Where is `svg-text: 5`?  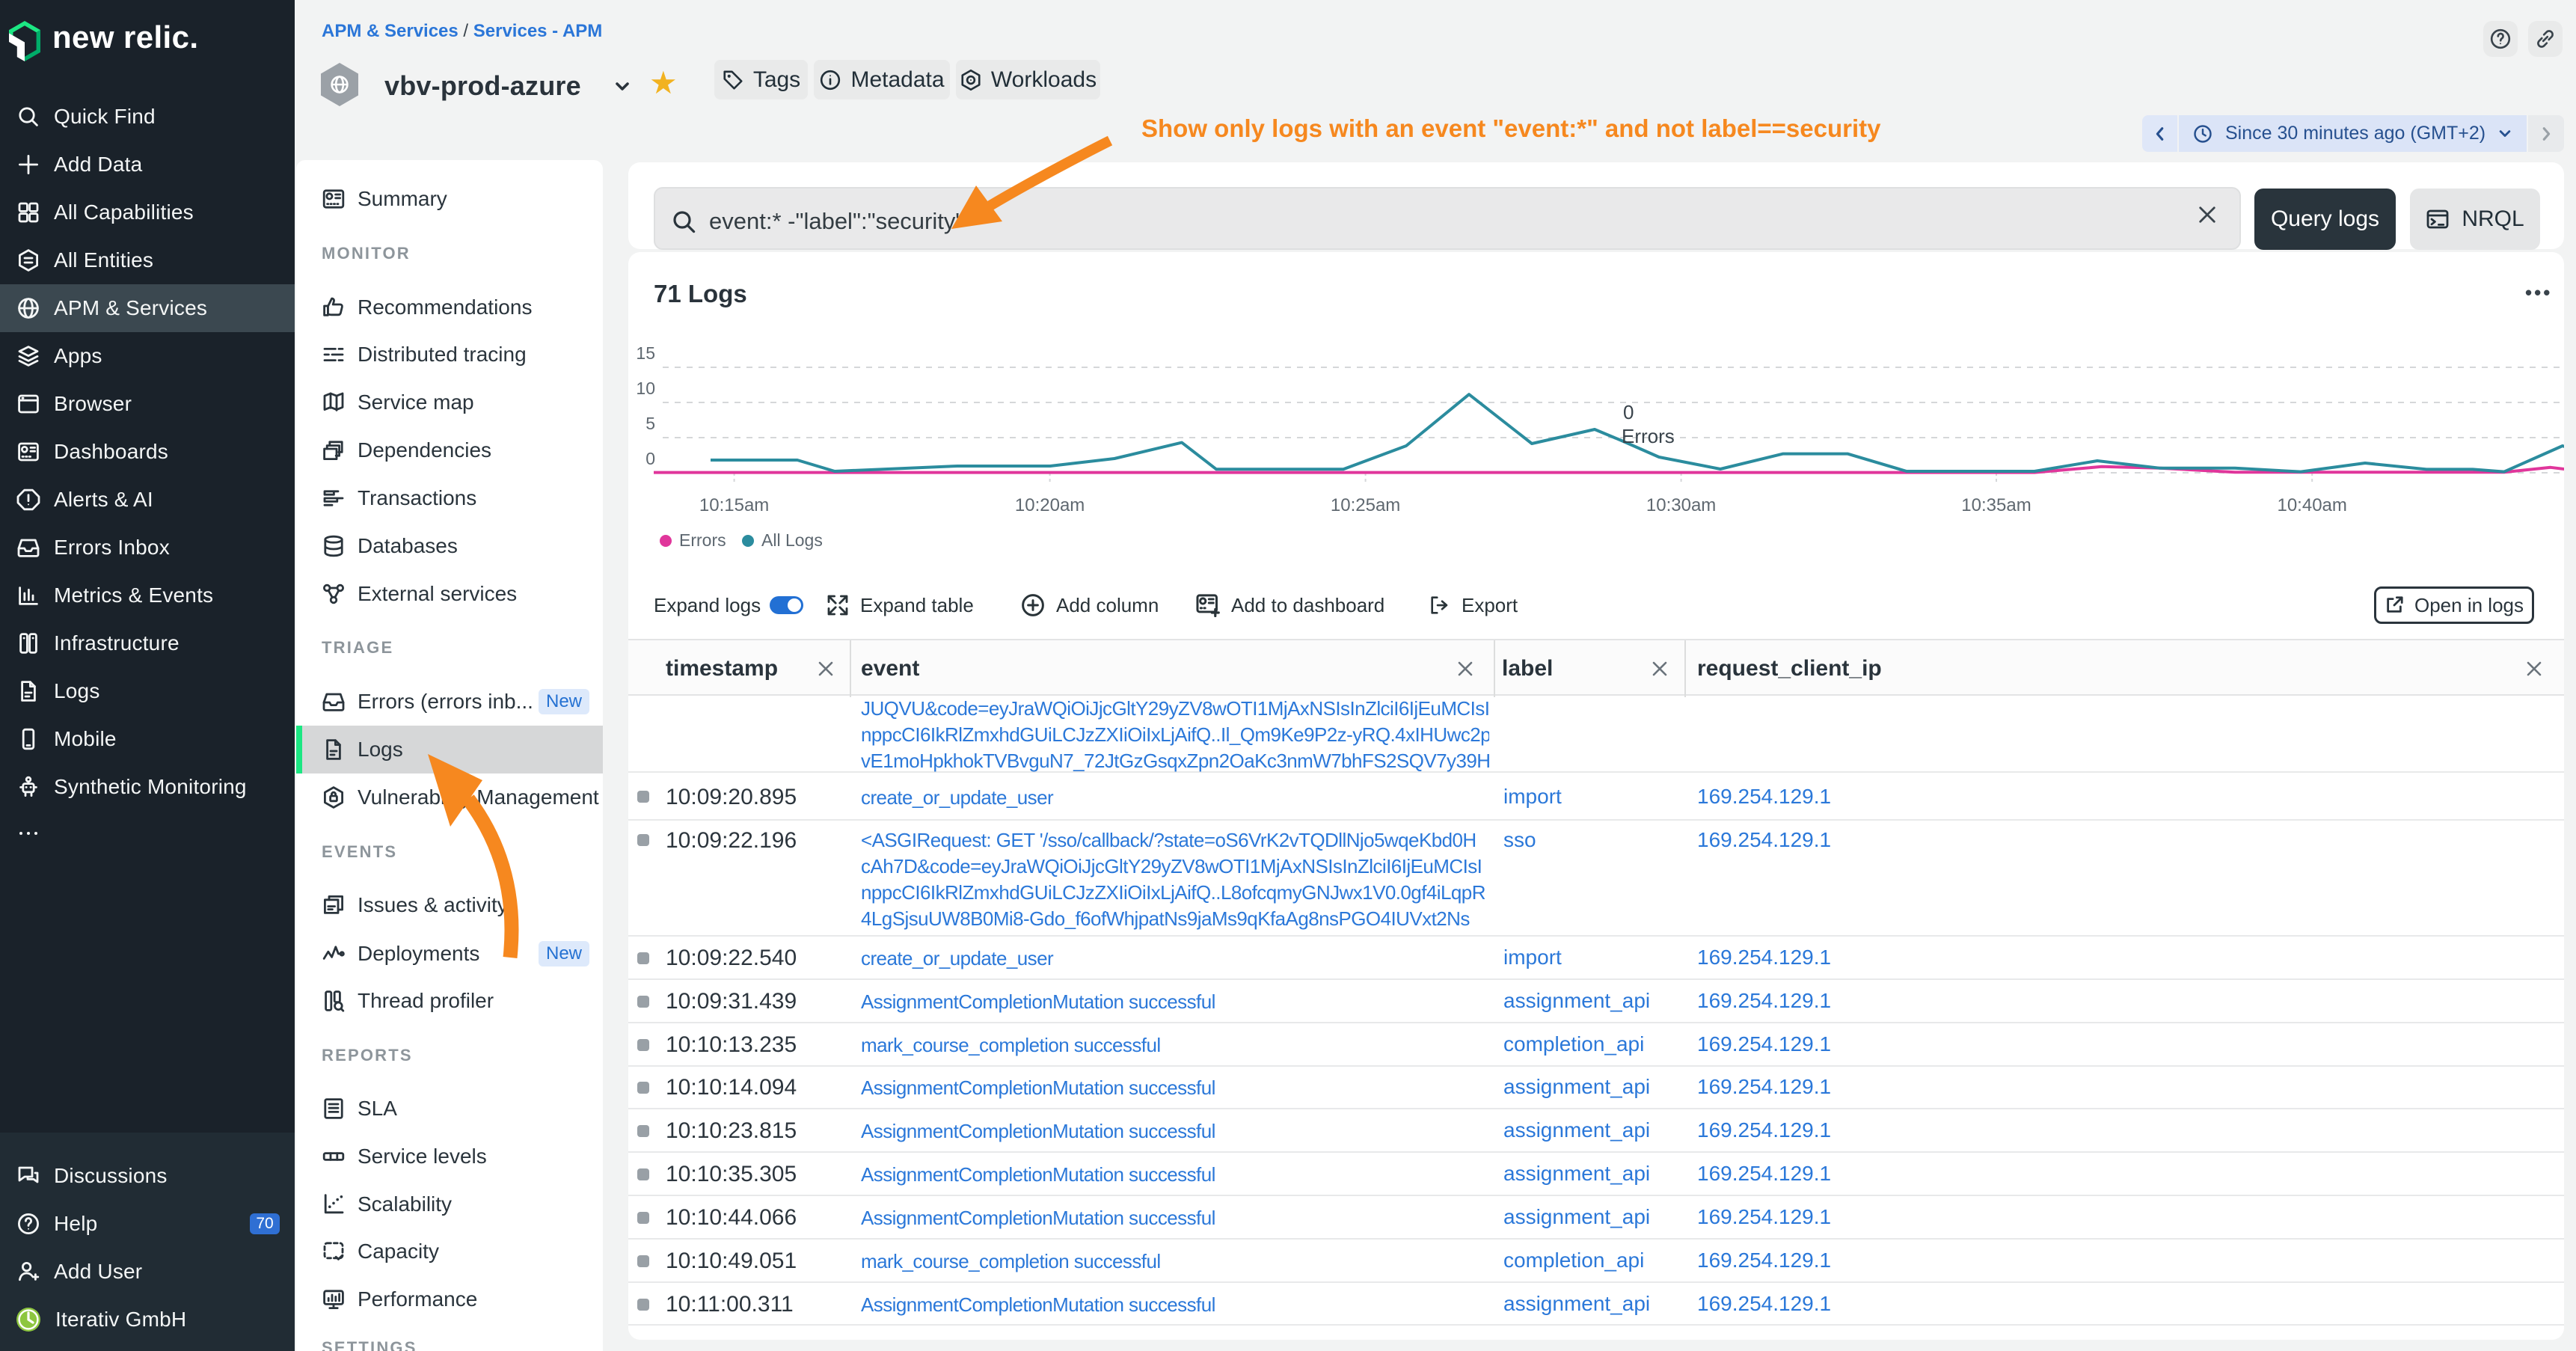
svg-text: 5 is located at coordinates (650, 423).